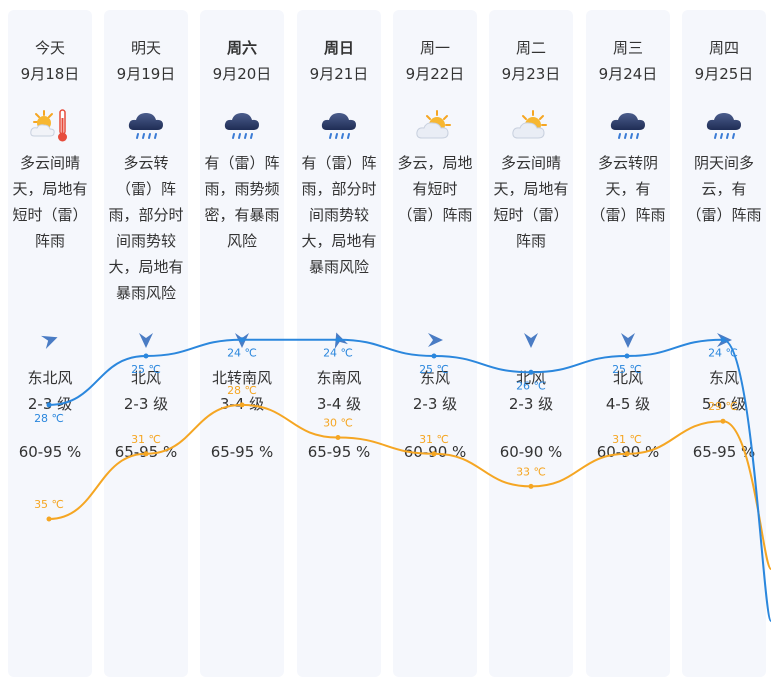  I want to click on day-date: 9月19日, so click(146, 74).